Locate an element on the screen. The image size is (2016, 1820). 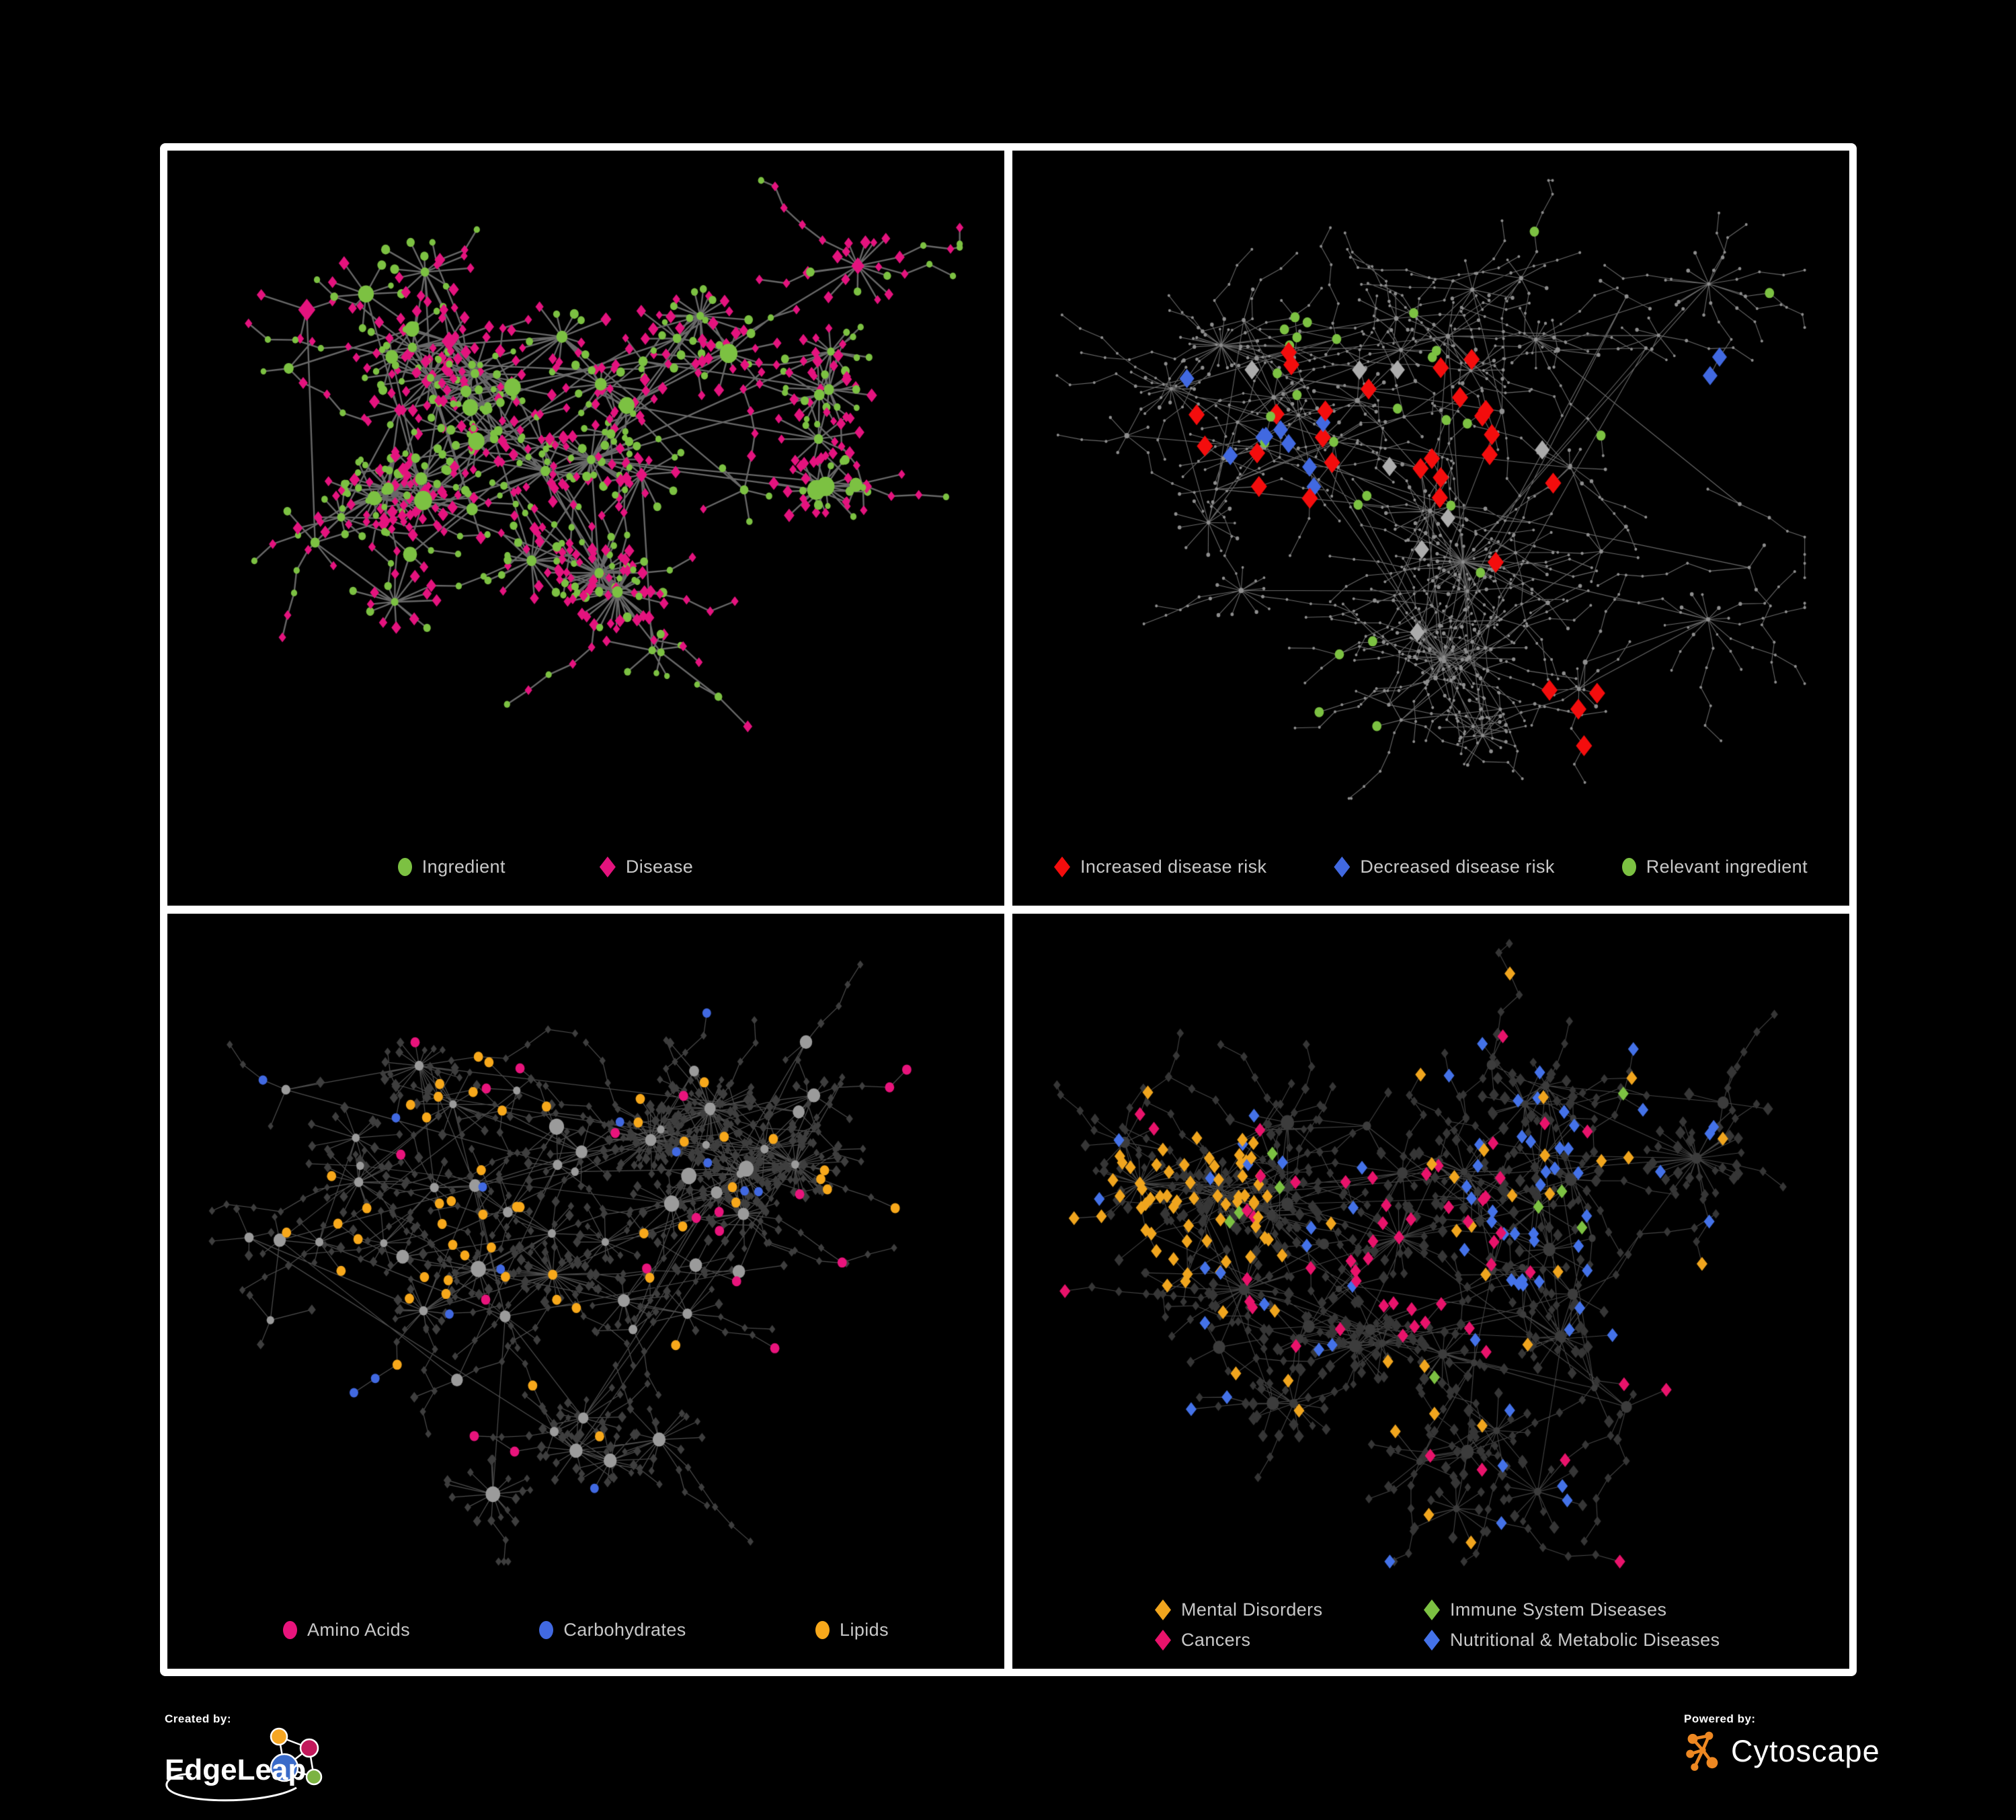
cytoscape-wordmark: Cytoscape is located at coordinates (1805, 1751).